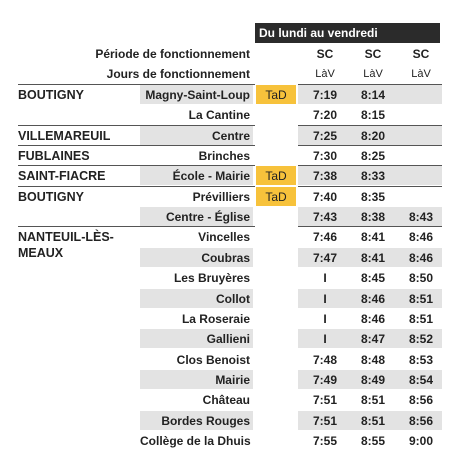 This screenshot has width=454, height=455. Describe the element at coordinates (373, 135) in the screenshot. I see `time: 8:20` at that location.